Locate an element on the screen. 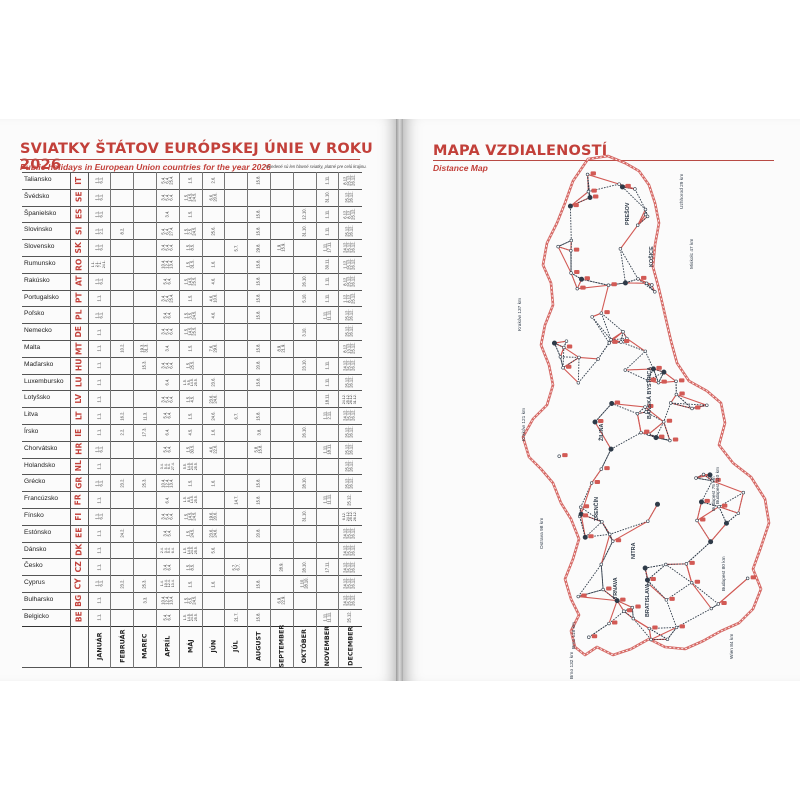  country-code: PT is located at coordinates (79, 298).